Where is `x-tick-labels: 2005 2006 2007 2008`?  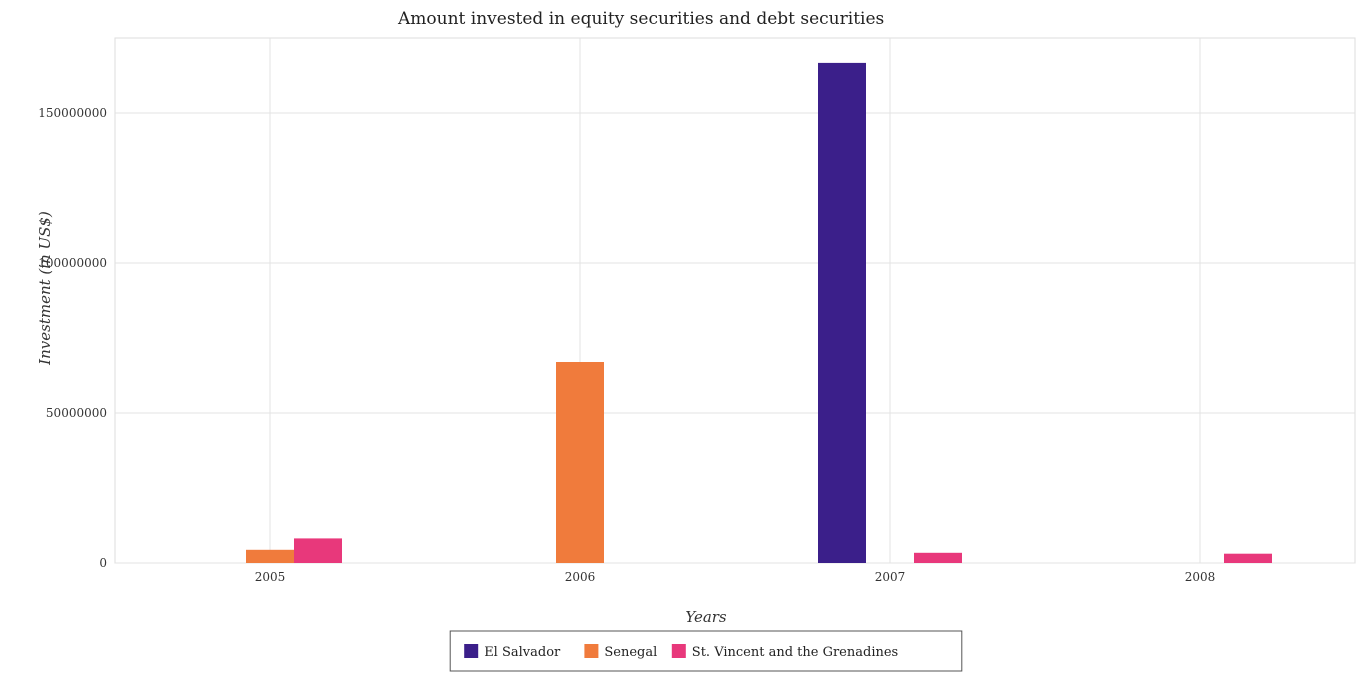 x-tick-labels: 2005 2006 2007 2008 is located at coordinates (735, 577).